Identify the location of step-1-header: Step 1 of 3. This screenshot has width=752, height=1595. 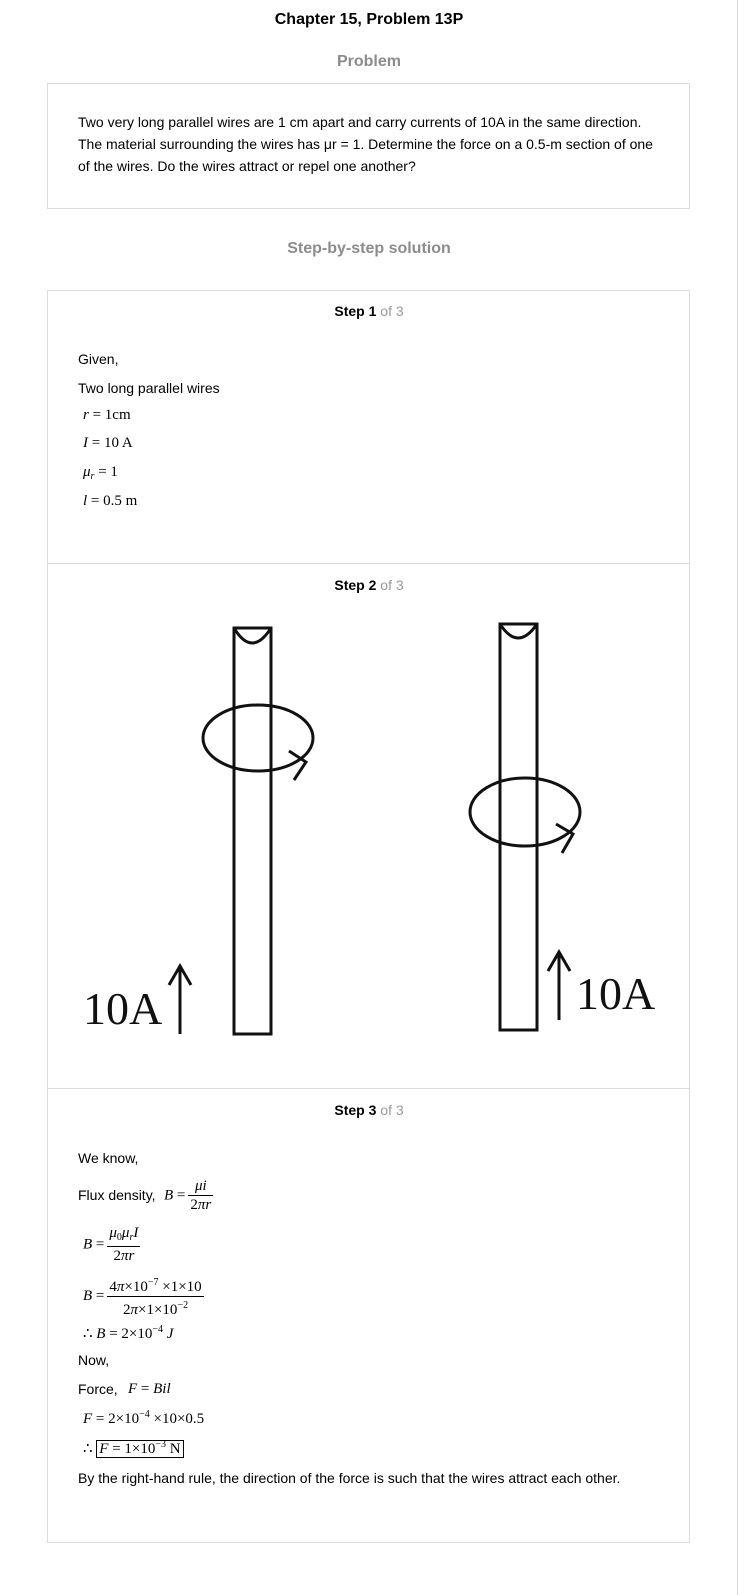
(369, 311).